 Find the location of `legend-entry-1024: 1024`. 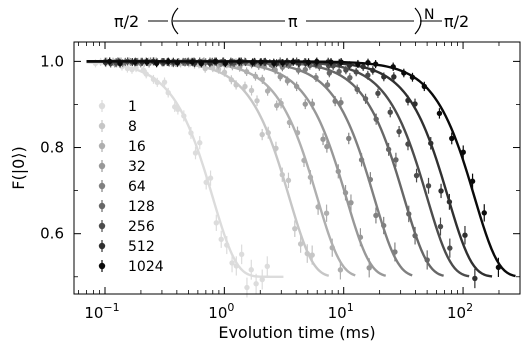

legend-entry-1024: 1024 is located at coordinates (129, 266).